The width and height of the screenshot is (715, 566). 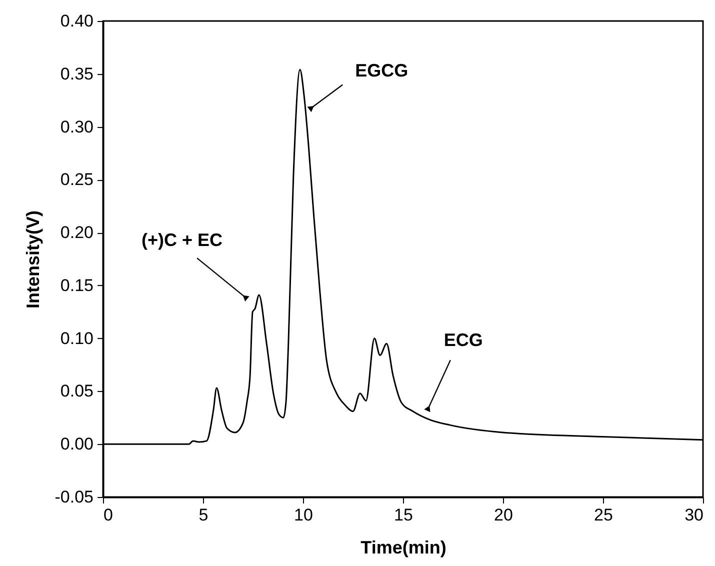 What do you see at coordinates (303, 515) in the screenshot?
I see `x-tick-label: 10` at bounding box center [303, 515].